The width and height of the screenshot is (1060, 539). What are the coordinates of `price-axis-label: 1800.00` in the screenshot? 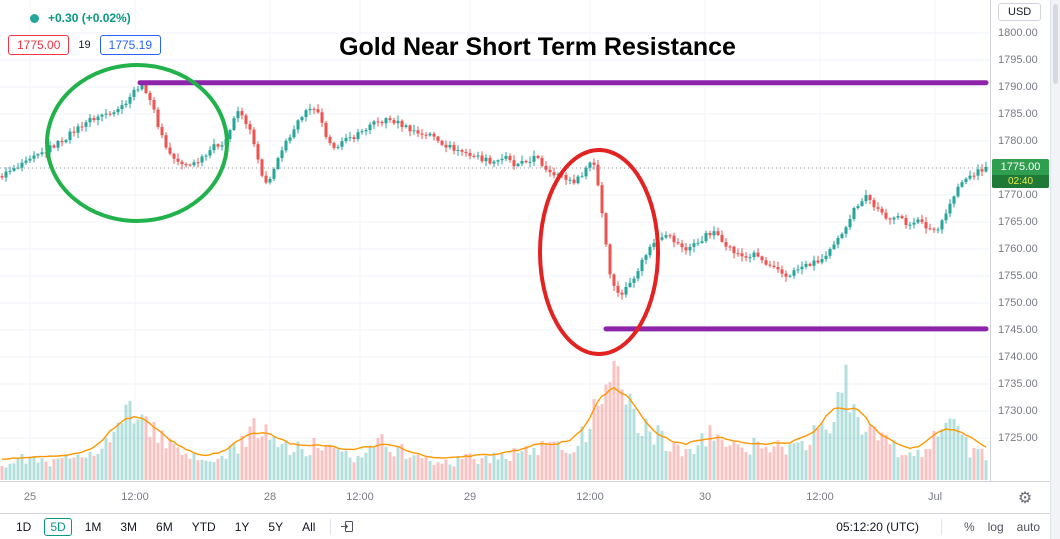 It's located at (1018, 33).